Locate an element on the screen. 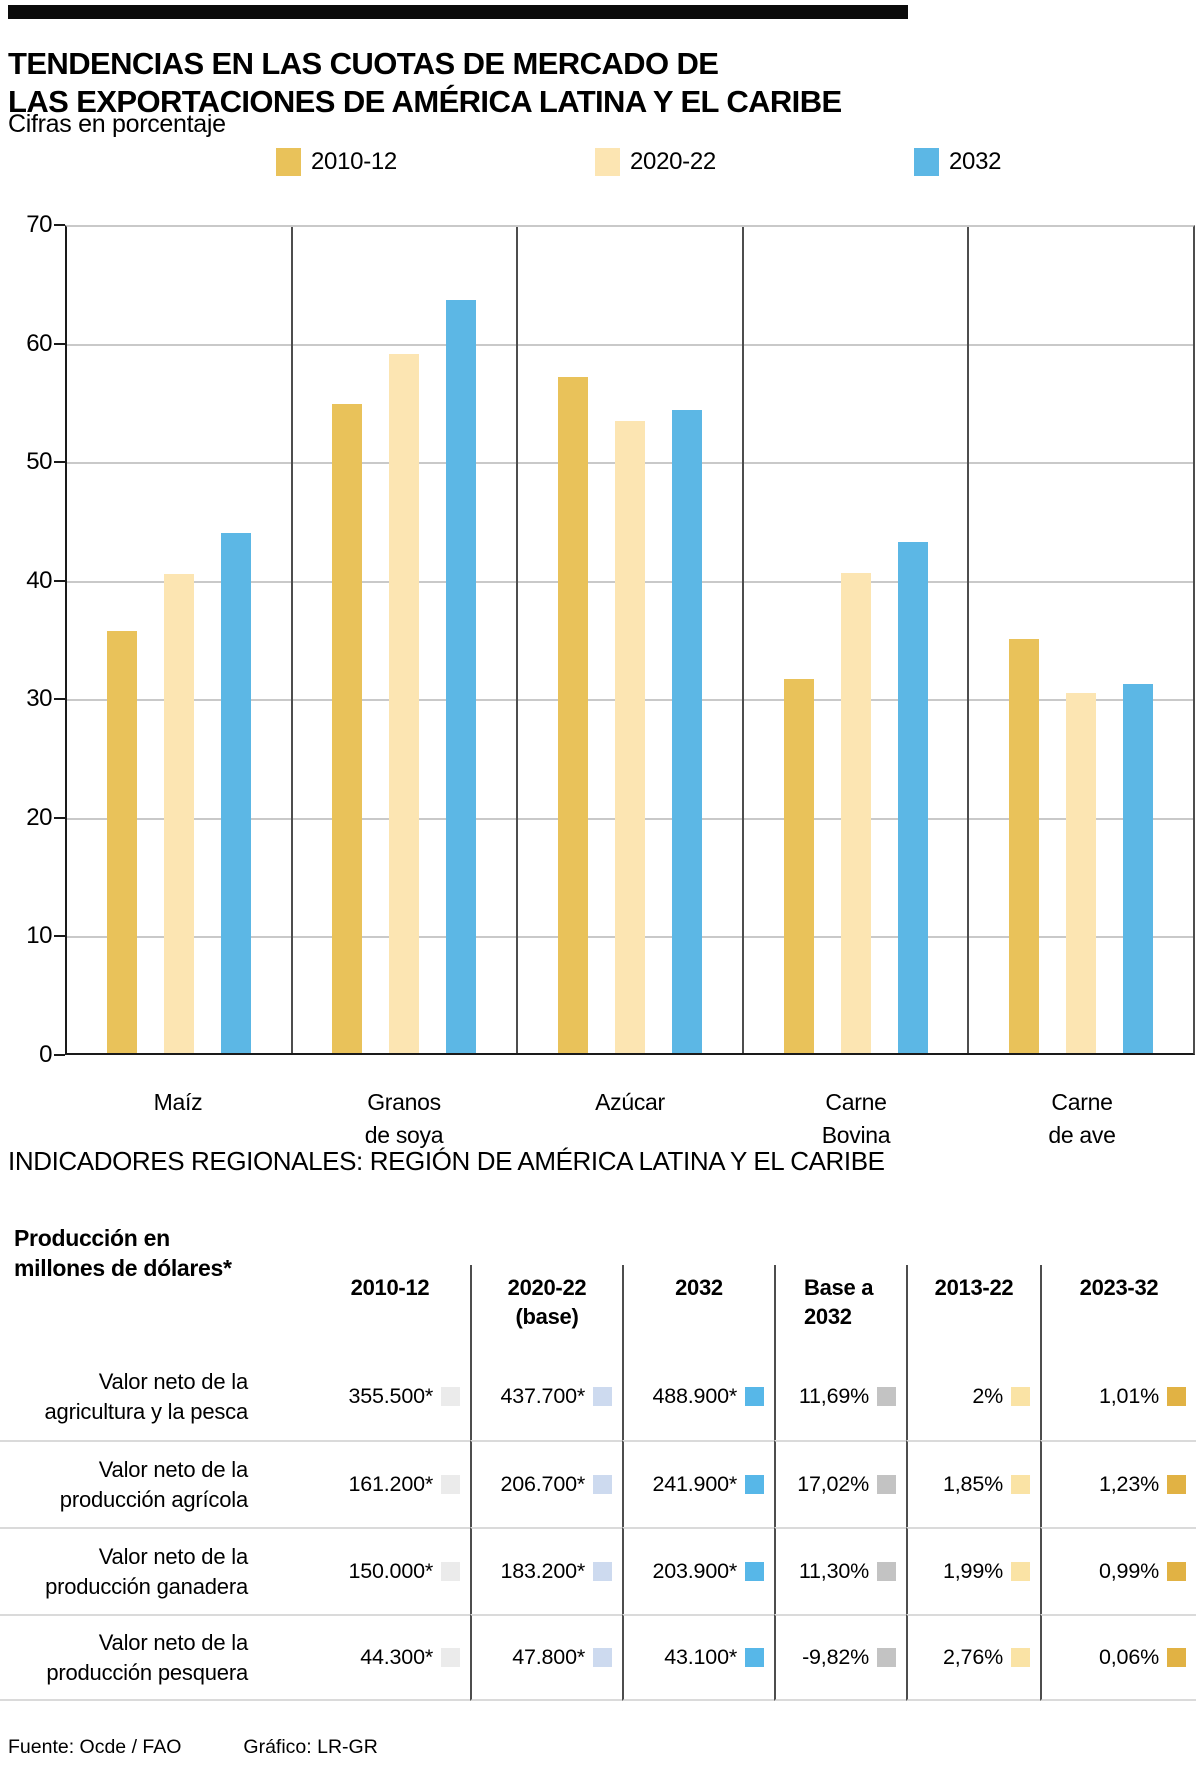  value-cell: 437.700* is located at coordinates (546, 1396).